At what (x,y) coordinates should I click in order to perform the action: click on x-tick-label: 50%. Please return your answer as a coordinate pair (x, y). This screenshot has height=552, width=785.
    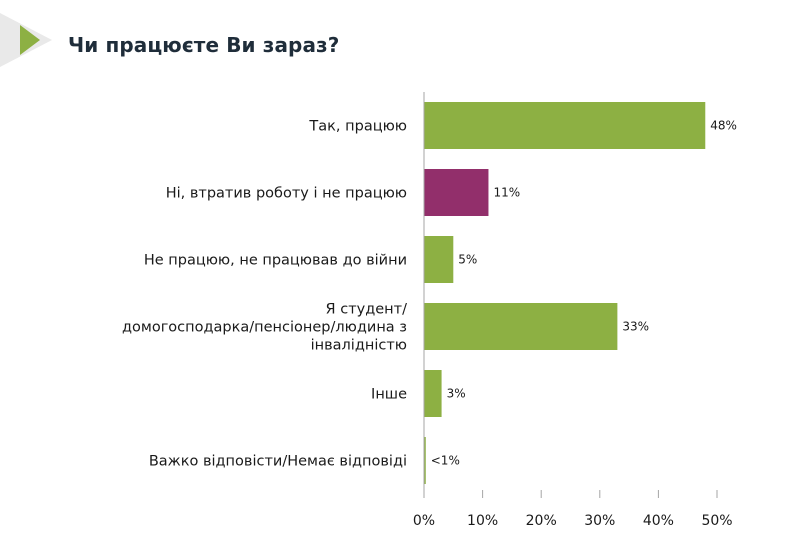
    Looking at the image, I should click on (716, 521).